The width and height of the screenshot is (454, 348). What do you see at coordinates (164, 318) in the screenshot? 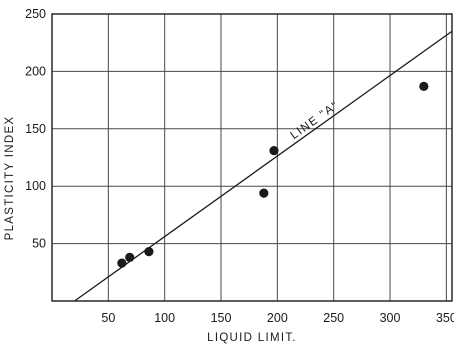
I see `x-tick-label: 100` at bounding box center [164, 318].